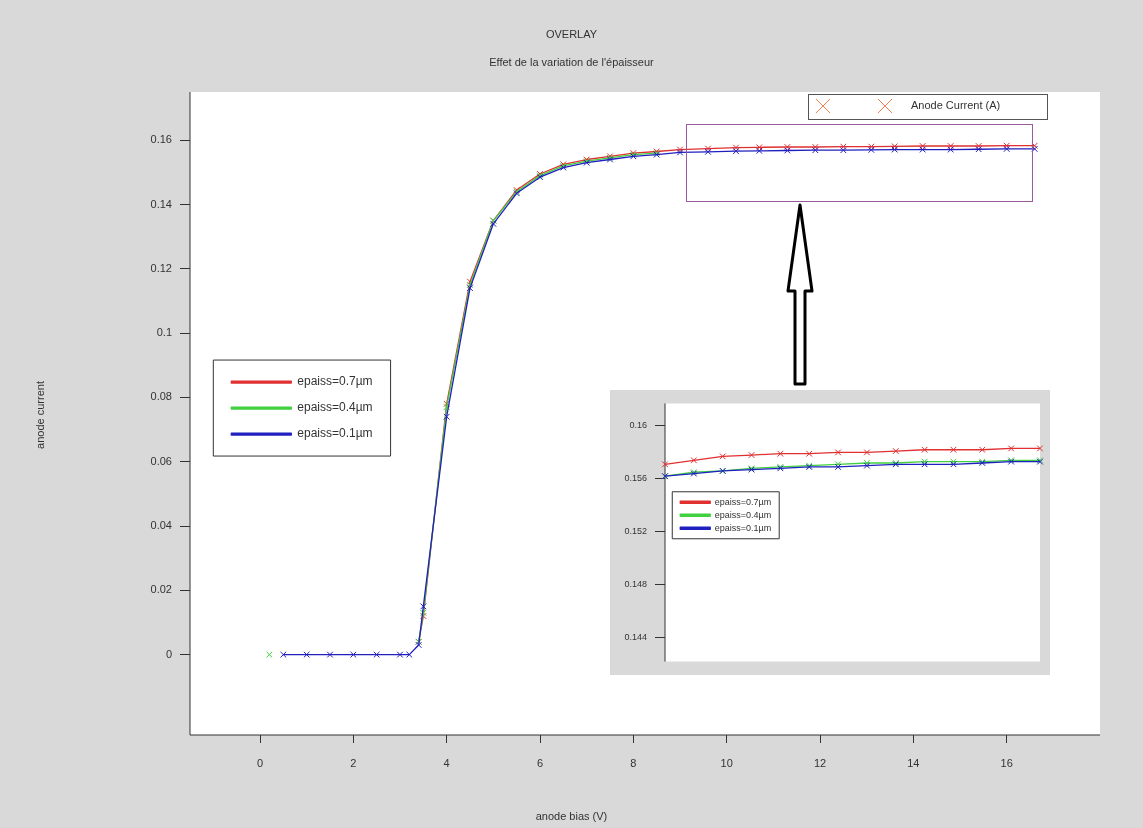 The image size is (1143, 828). I want to click on annotation: Anode Current (A), so click(956, 105).